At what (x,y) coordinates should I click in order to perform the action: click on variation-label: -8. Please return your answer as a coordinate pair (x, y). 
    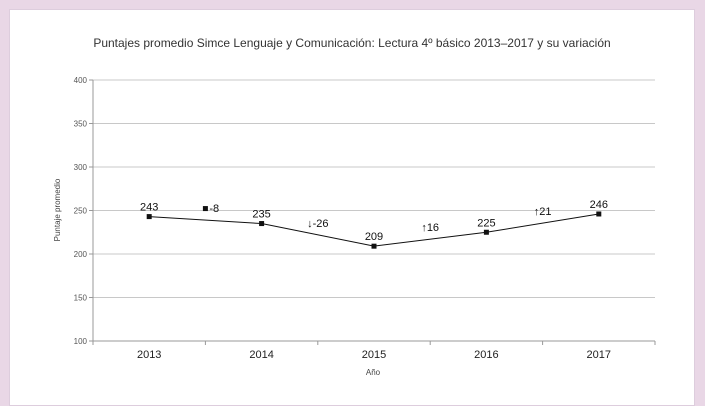
    Looking at the image, I should click on (214, 209).